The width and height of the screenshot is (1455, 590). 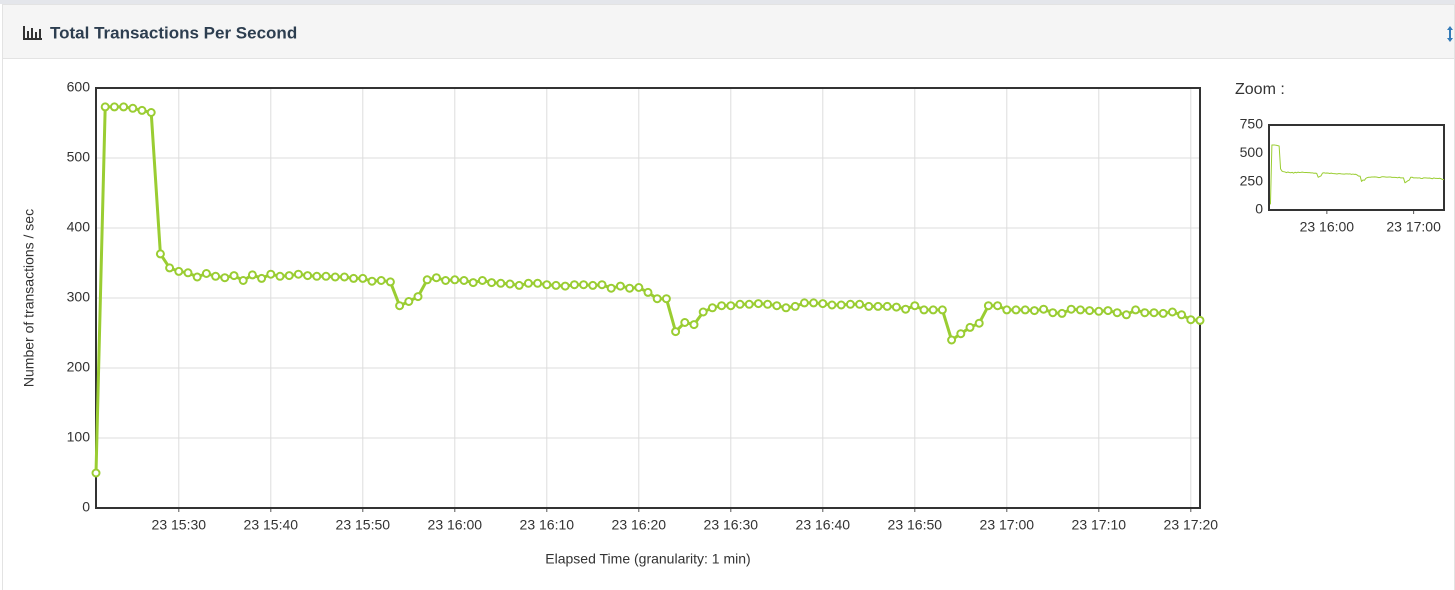 I want to click on x-tick-label: 23 16:50, so click(x=915, y=525).